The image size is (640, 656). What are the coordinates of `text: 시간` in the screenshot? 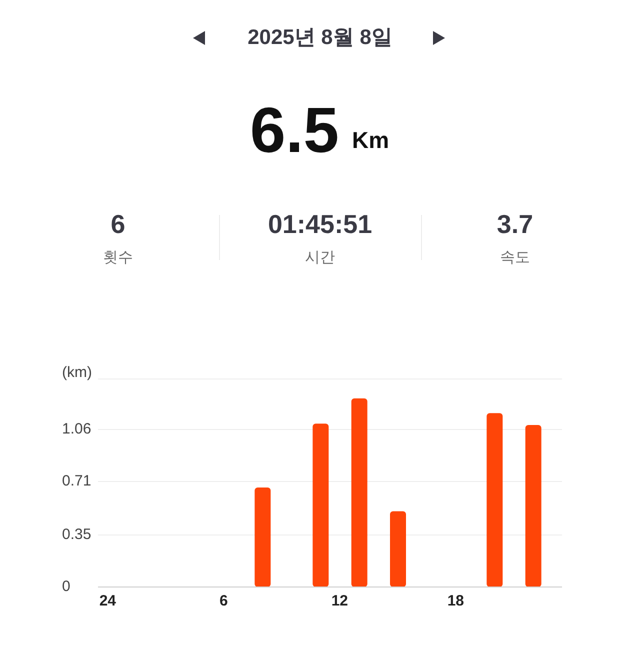 It's located at (320, 257).